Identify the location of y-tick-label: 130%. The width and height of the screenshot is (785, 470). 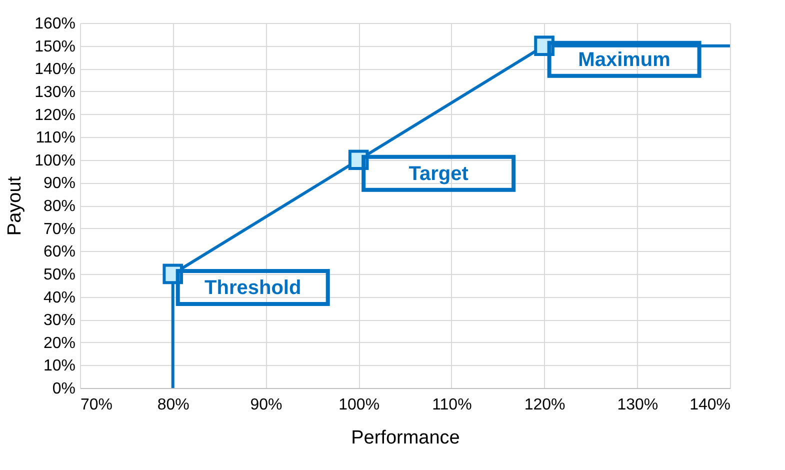
(55, 92).